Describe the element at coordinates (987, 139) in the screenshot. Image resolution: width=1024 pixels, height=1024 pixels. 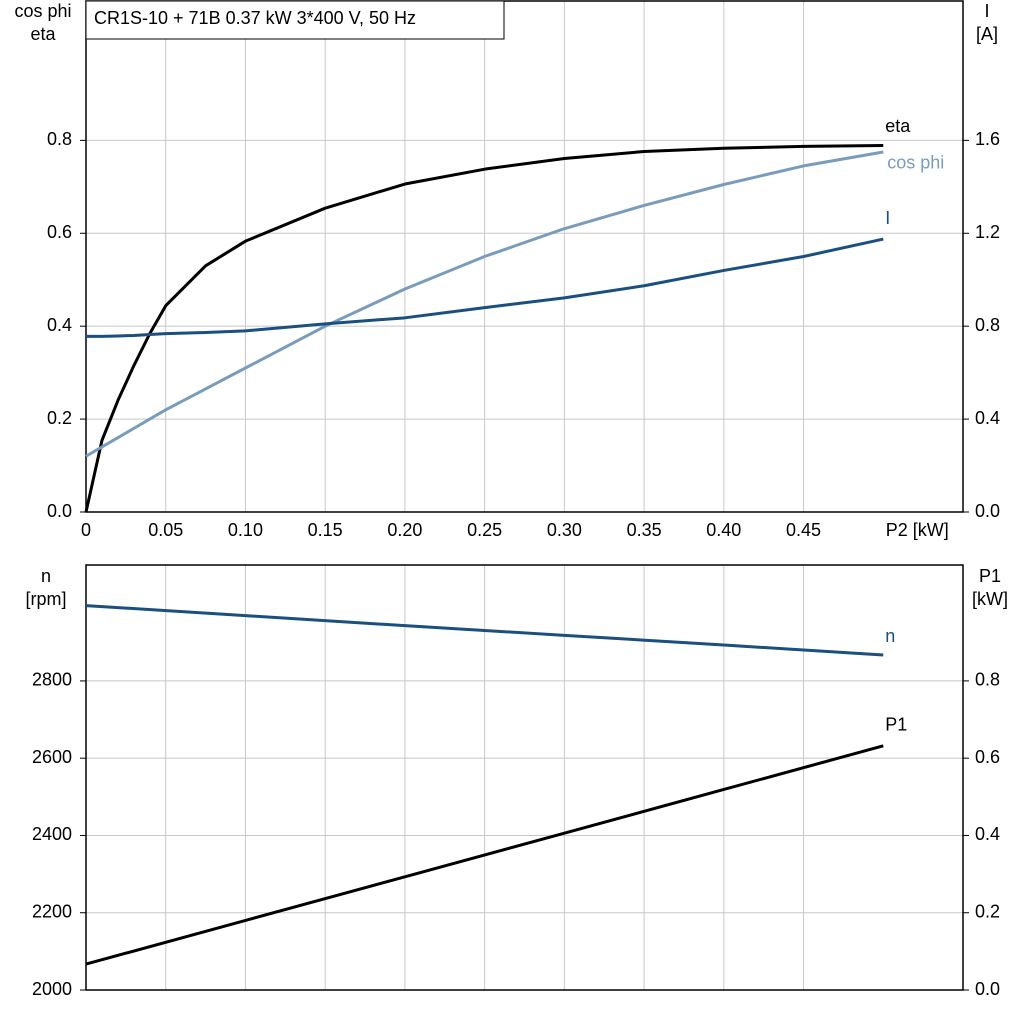
I see `y2-tick-label: 1.6` at that location.